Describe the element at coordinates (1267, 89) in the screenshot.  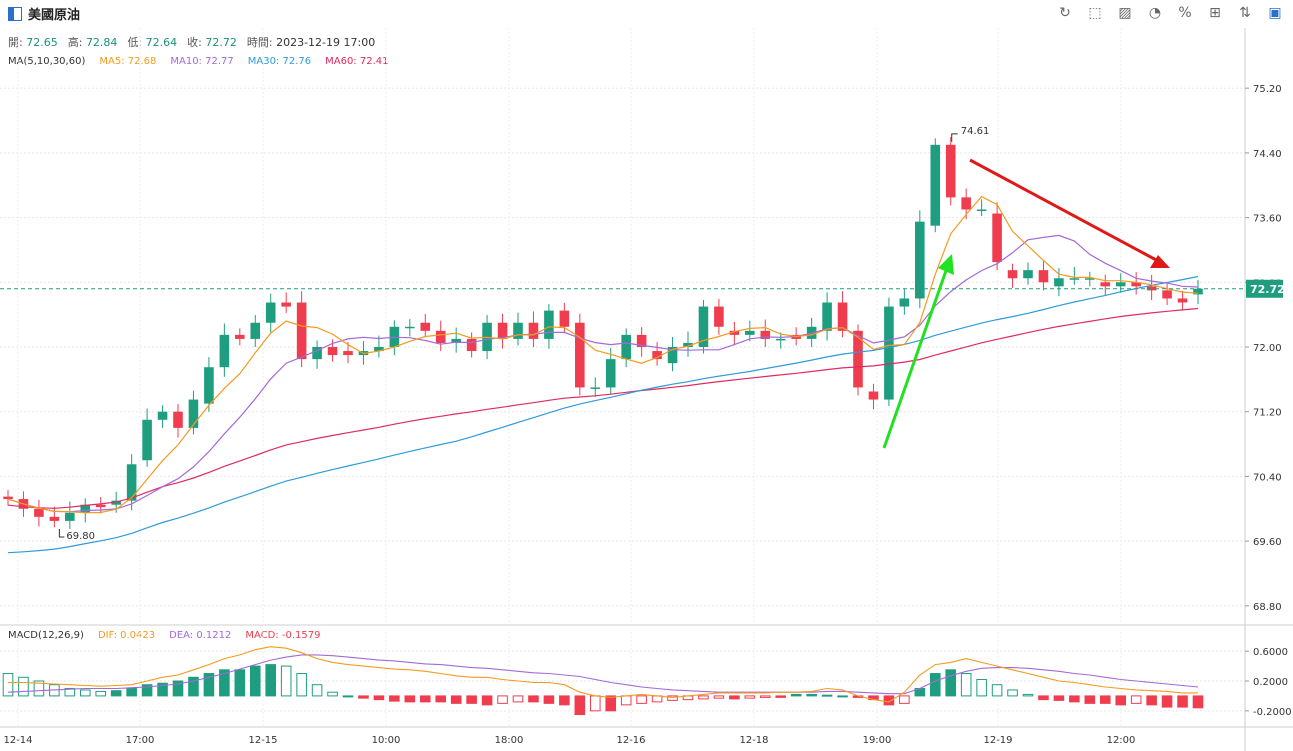
I see `price-tick-label: 75.20` at that location.